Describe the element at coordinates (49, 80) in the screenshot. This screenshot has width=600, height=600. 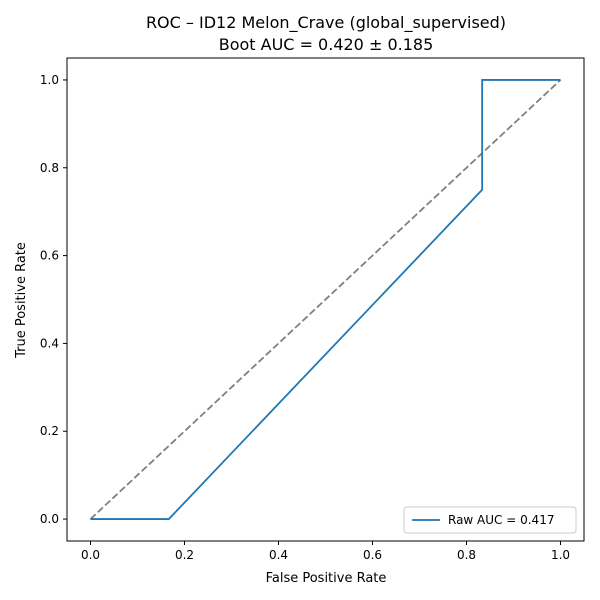
I see `y-tick-label: 1.0` at that location.